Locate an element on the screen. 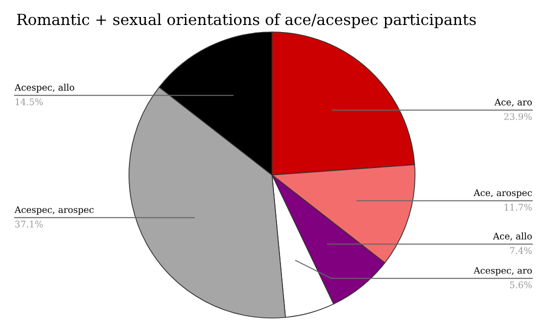 This screenshot has width=540, height=334. slice-label: Acespec, aro is located at coordinates (503, 271).